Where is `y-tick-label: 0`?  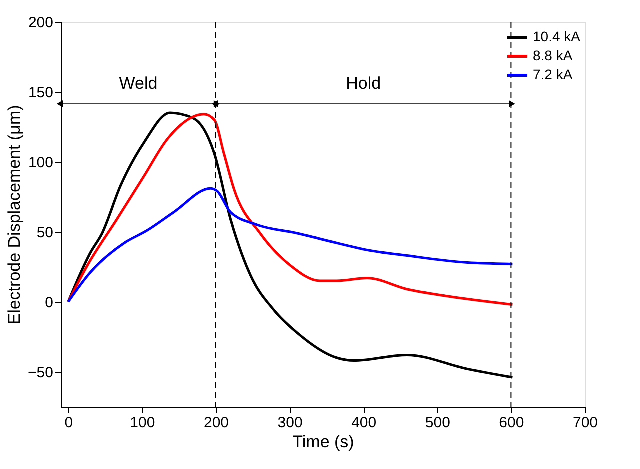
y-tick-label: 0 is located at coordinates (49, 303).